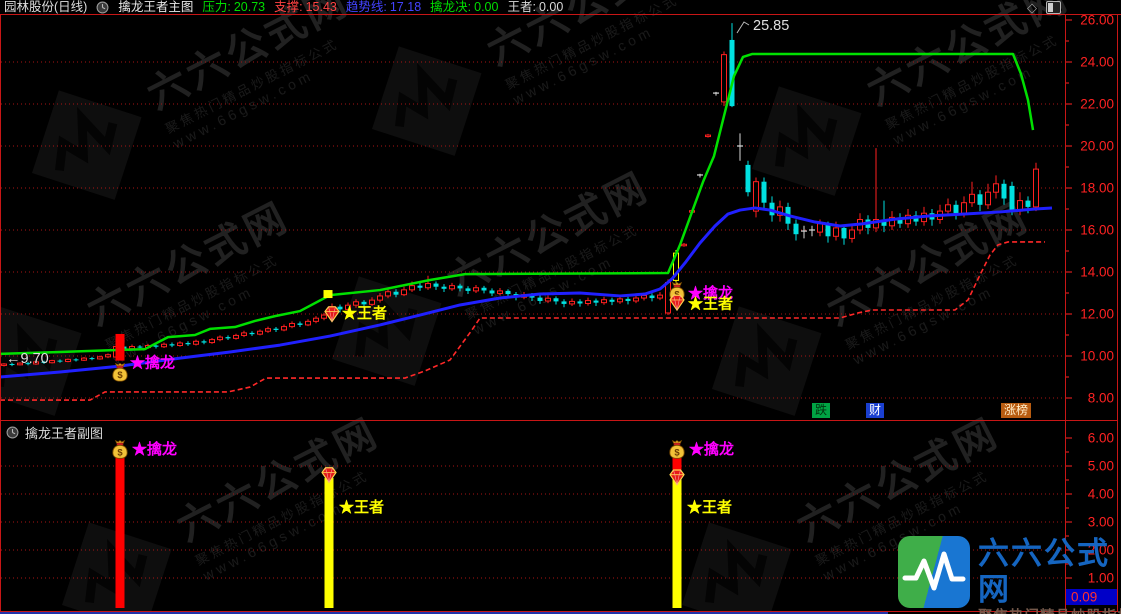  I want to click on bottom-accent-line, so click(444, 613).